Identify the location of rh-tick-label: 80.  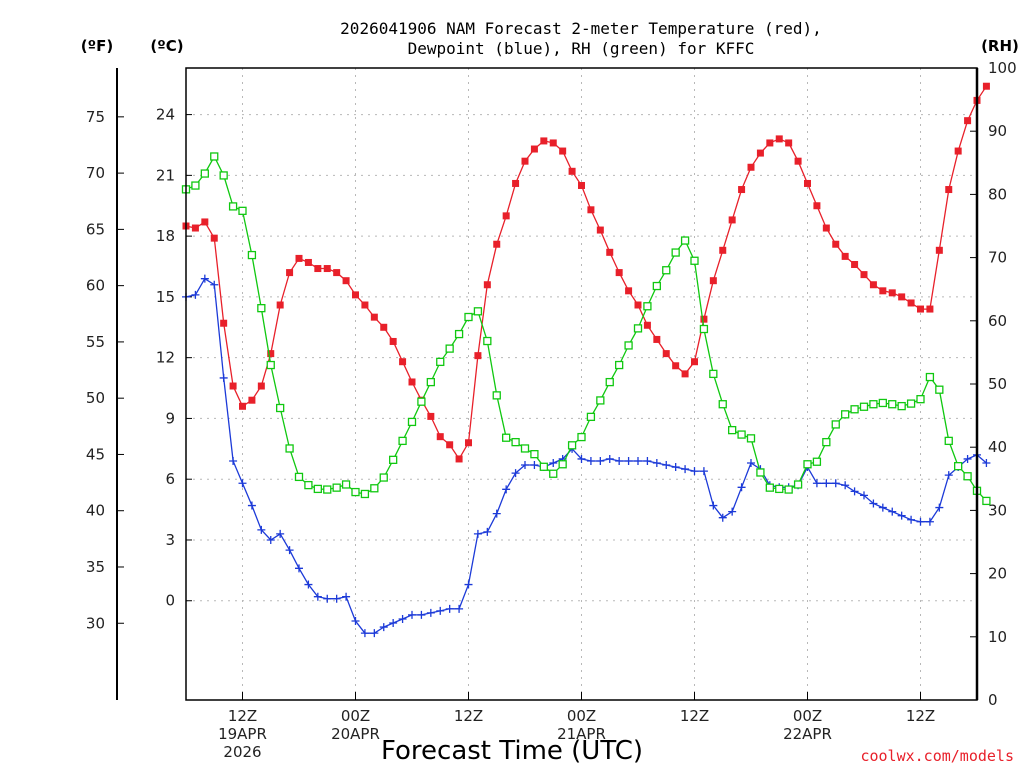
(997, 194).